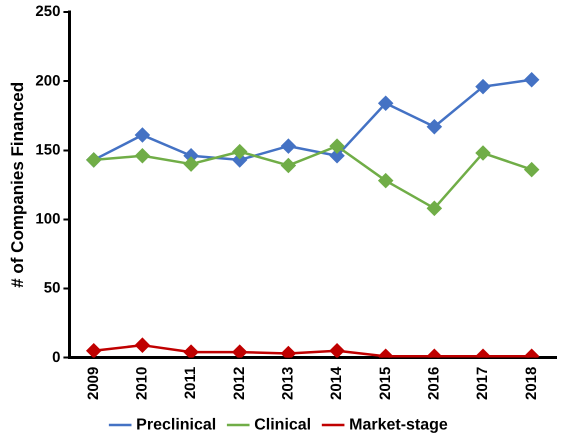 The image size is (568, 443). What do you see at coordinates (56, 357) in the screenshot?
I see `y-tick-label: 0` at bounding box center [56, 357].